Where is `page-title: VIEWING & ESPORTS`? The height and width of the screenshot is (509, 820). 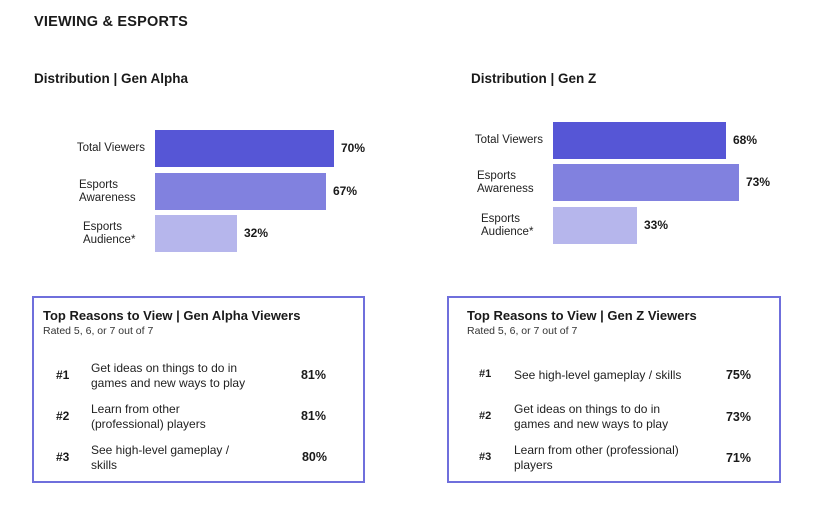
page-title: VIEWING & ESPORTS is located at coordinates (111, 22).